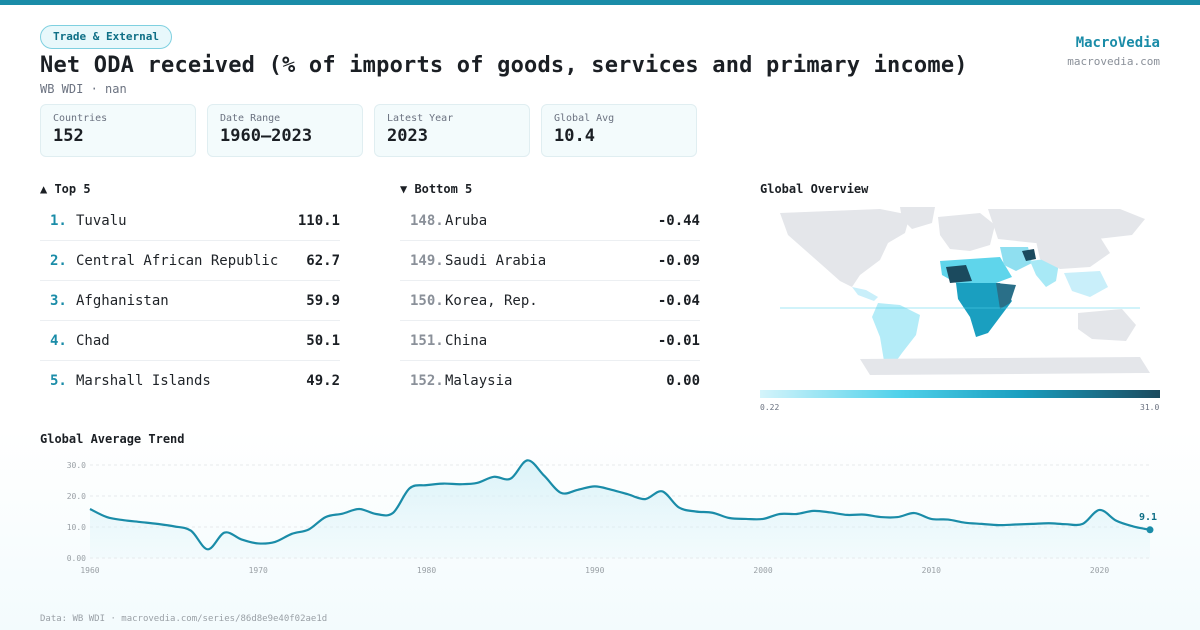 The height and width of the screenshot is (630, 1200). I want to click on latest-value-label: 9.1, so click(1148, 517).